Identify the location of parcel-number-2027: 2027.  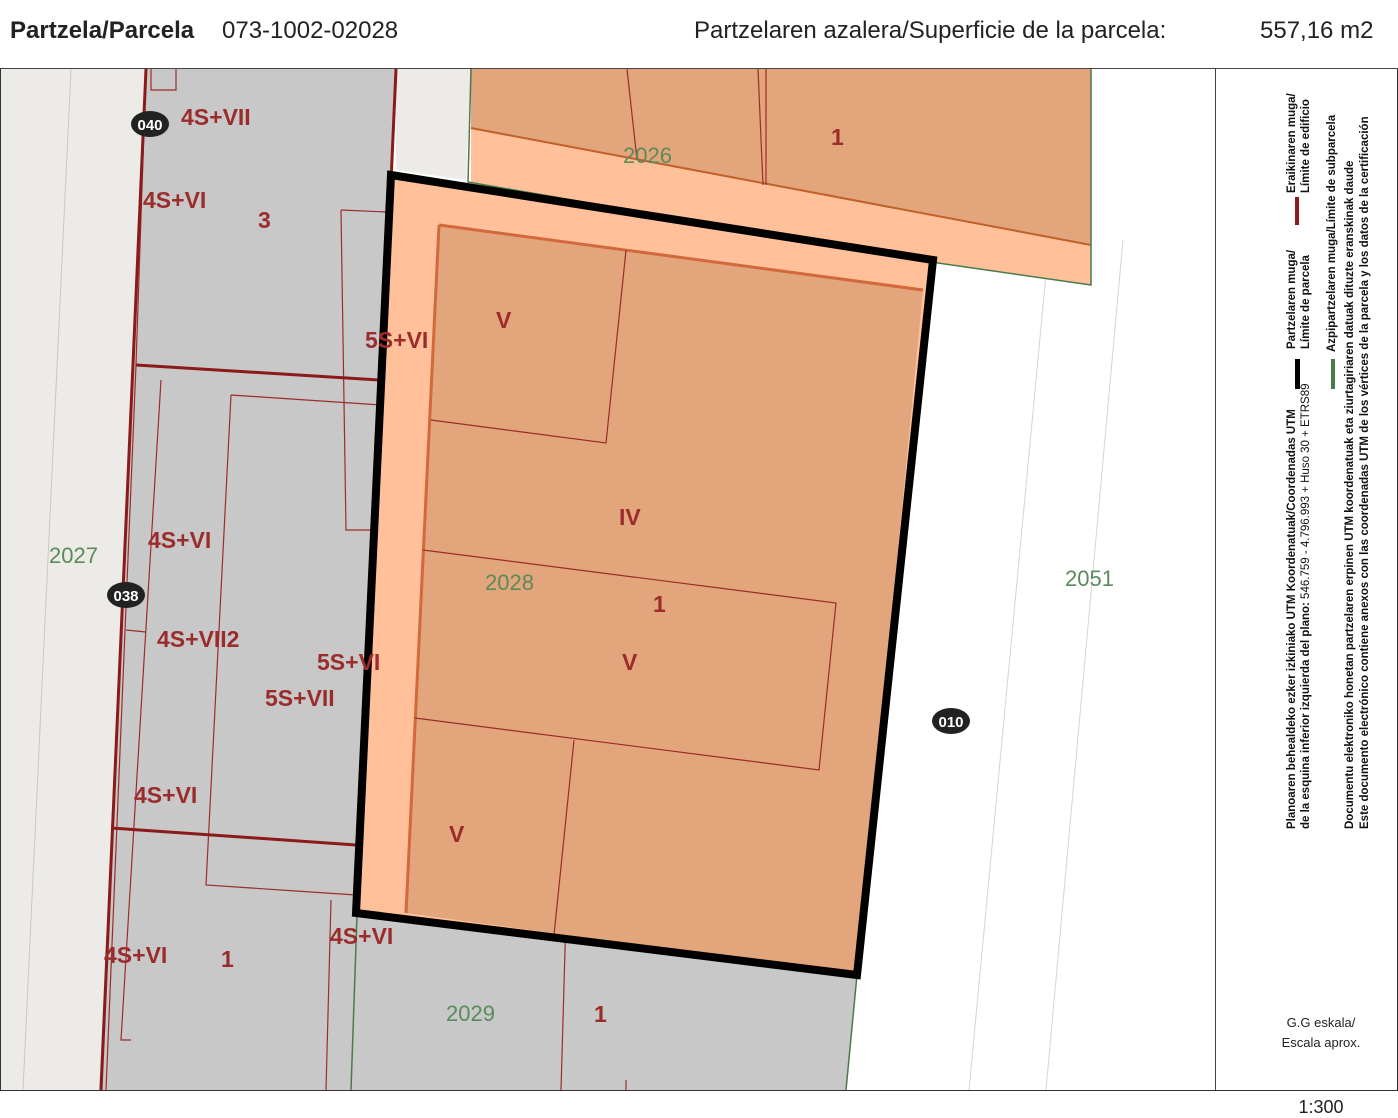
(73, 555).